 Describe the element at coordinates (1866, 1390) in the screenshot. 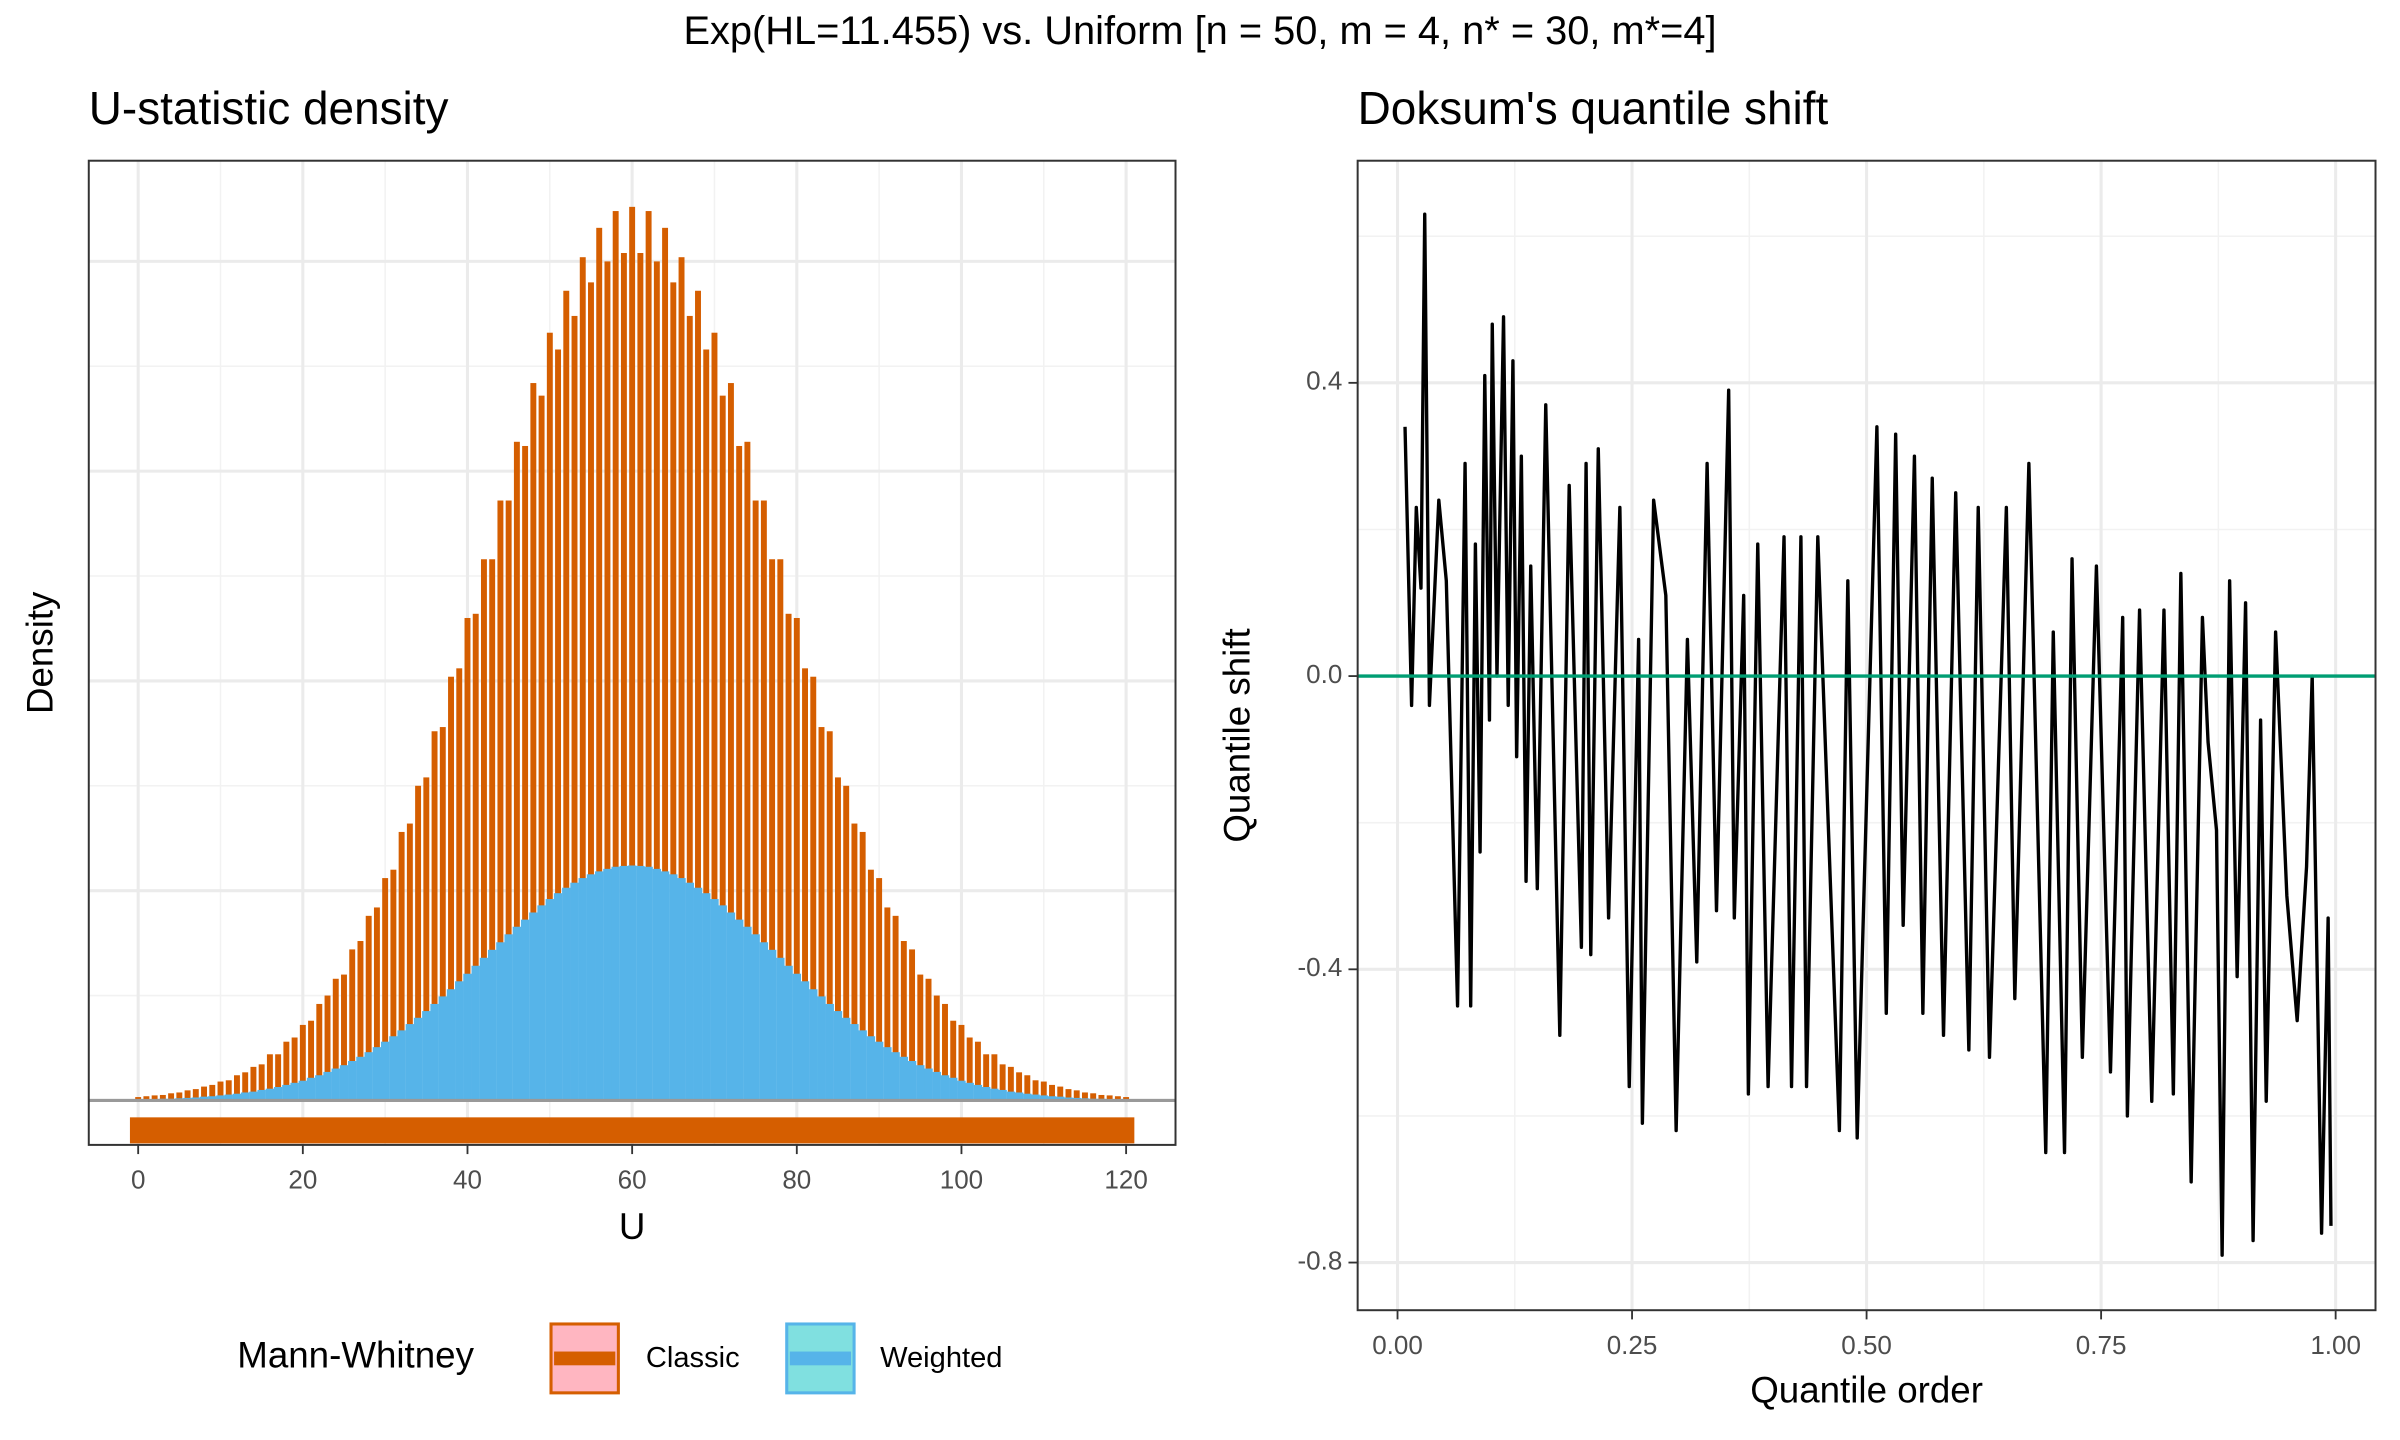

I see `x-axis-label: Quantile order` at that location.